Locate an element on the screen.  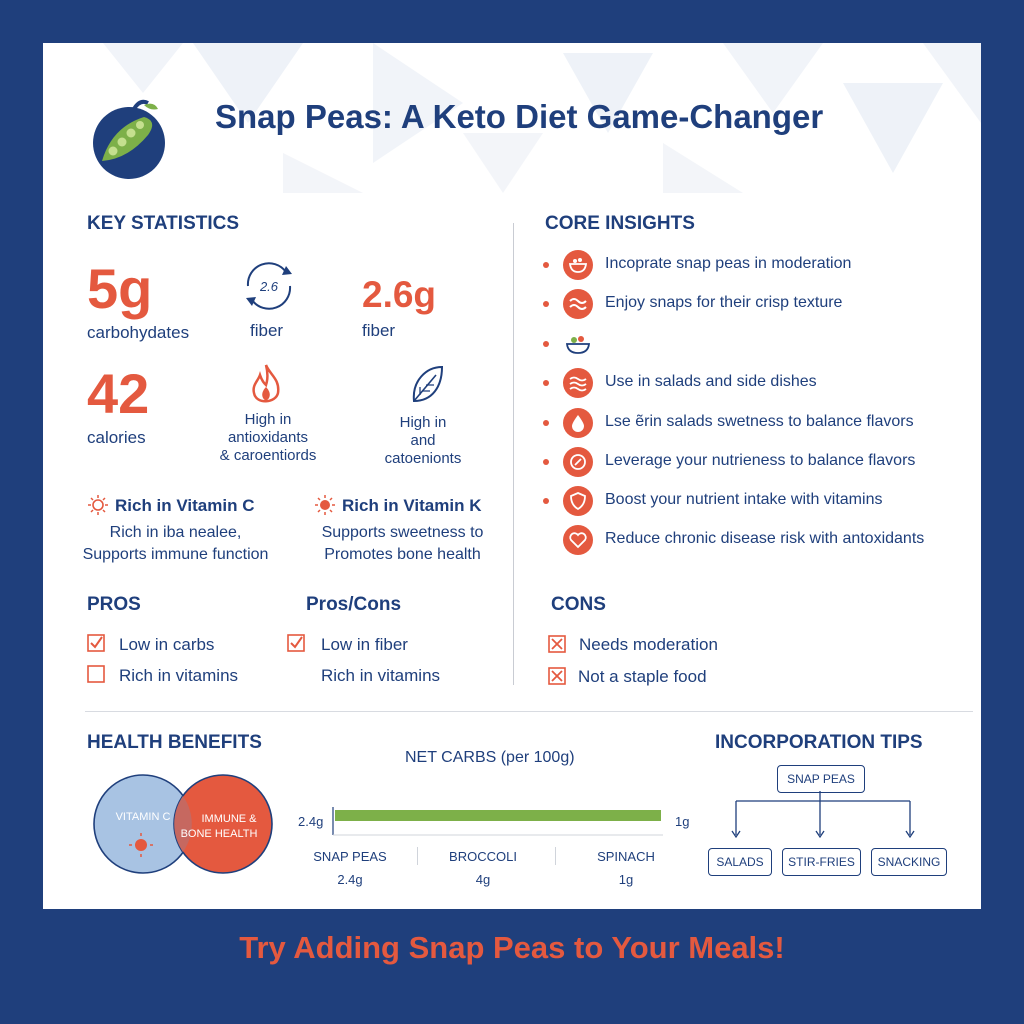
insight-item: Enjoy snaps for their crisp texture is located at coordinates (758, 304).